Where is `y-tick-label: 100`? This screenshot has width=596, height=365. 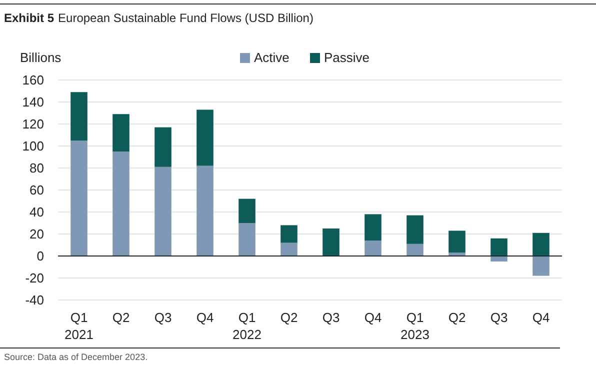
y-tick-label: 100 is located at coordinates (33, 146).